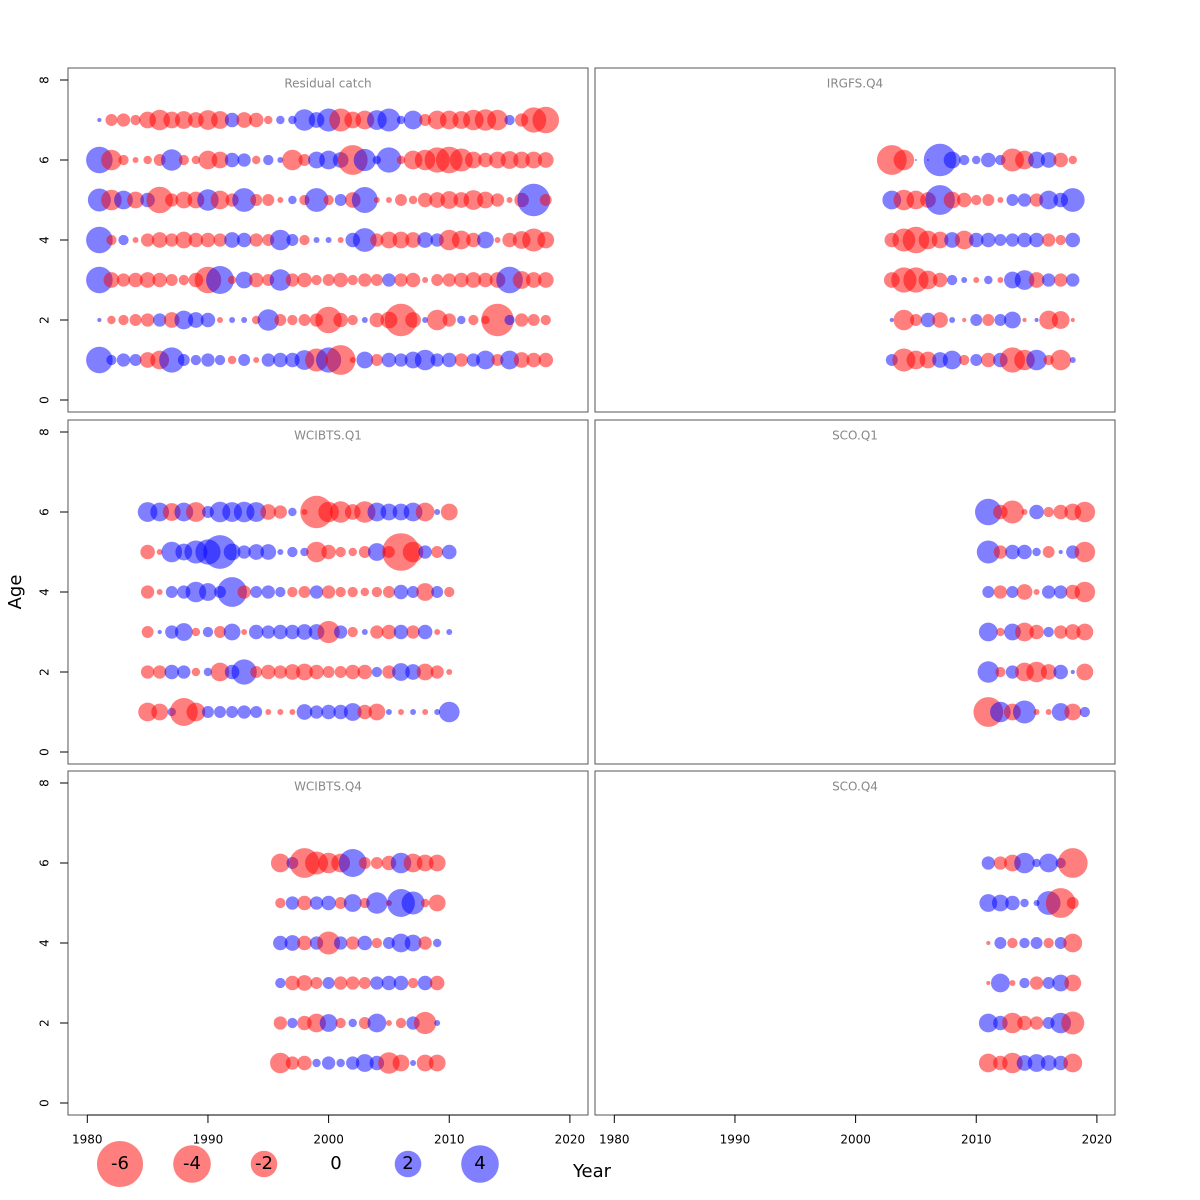 The image size is (1200, 1200). Describe the element at coordinates (976, 1140) in the screenshot. I see `x-tick-label: 2010` at that location.